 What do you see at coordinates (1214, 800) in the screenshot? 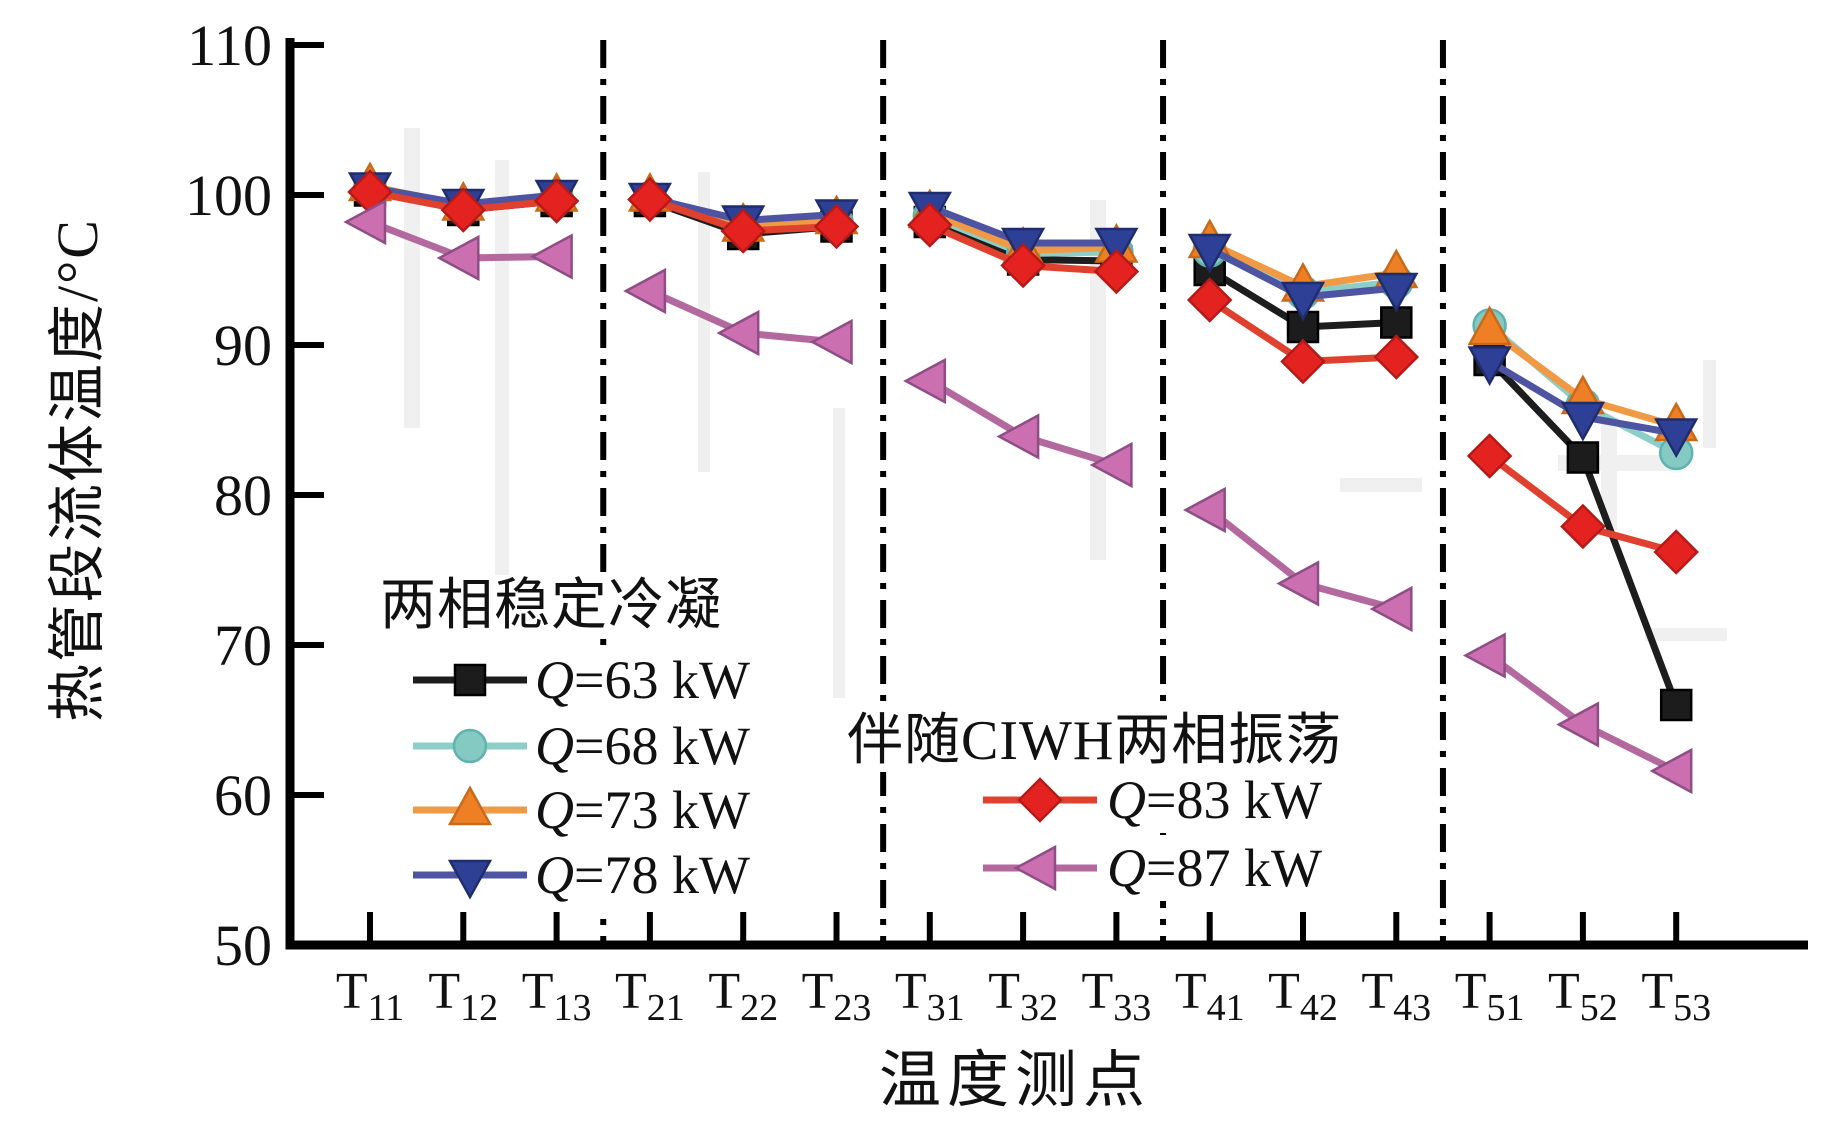
I see `legend-entry-q83-label: Q=83 kW` at bounding box center [1214, 800].